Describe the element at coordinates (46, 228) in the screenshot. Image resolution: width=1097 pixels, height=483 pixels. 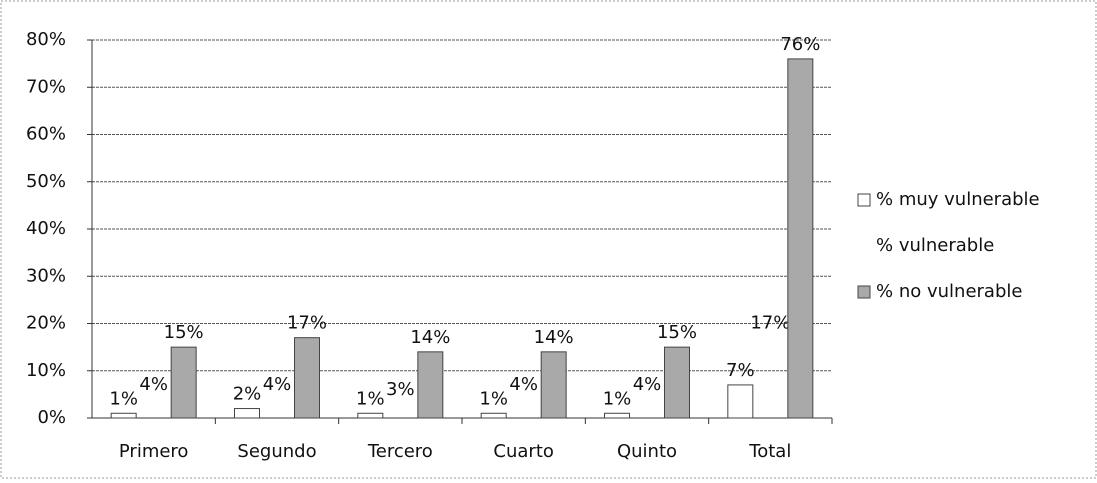
I see `y-tick-label: 40%` at that location.